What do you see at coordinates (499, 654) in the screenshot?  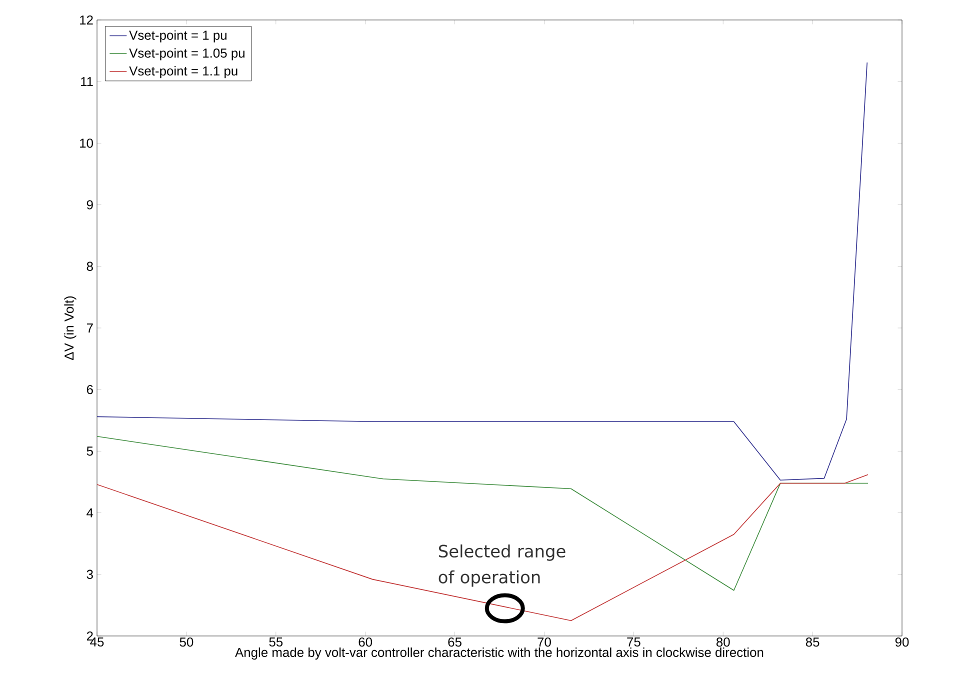 I see `x-axis-title: Angle made by volt-var controller characteristic with the horizontal axis in clockwise direction` at bounding box center [499, 654].